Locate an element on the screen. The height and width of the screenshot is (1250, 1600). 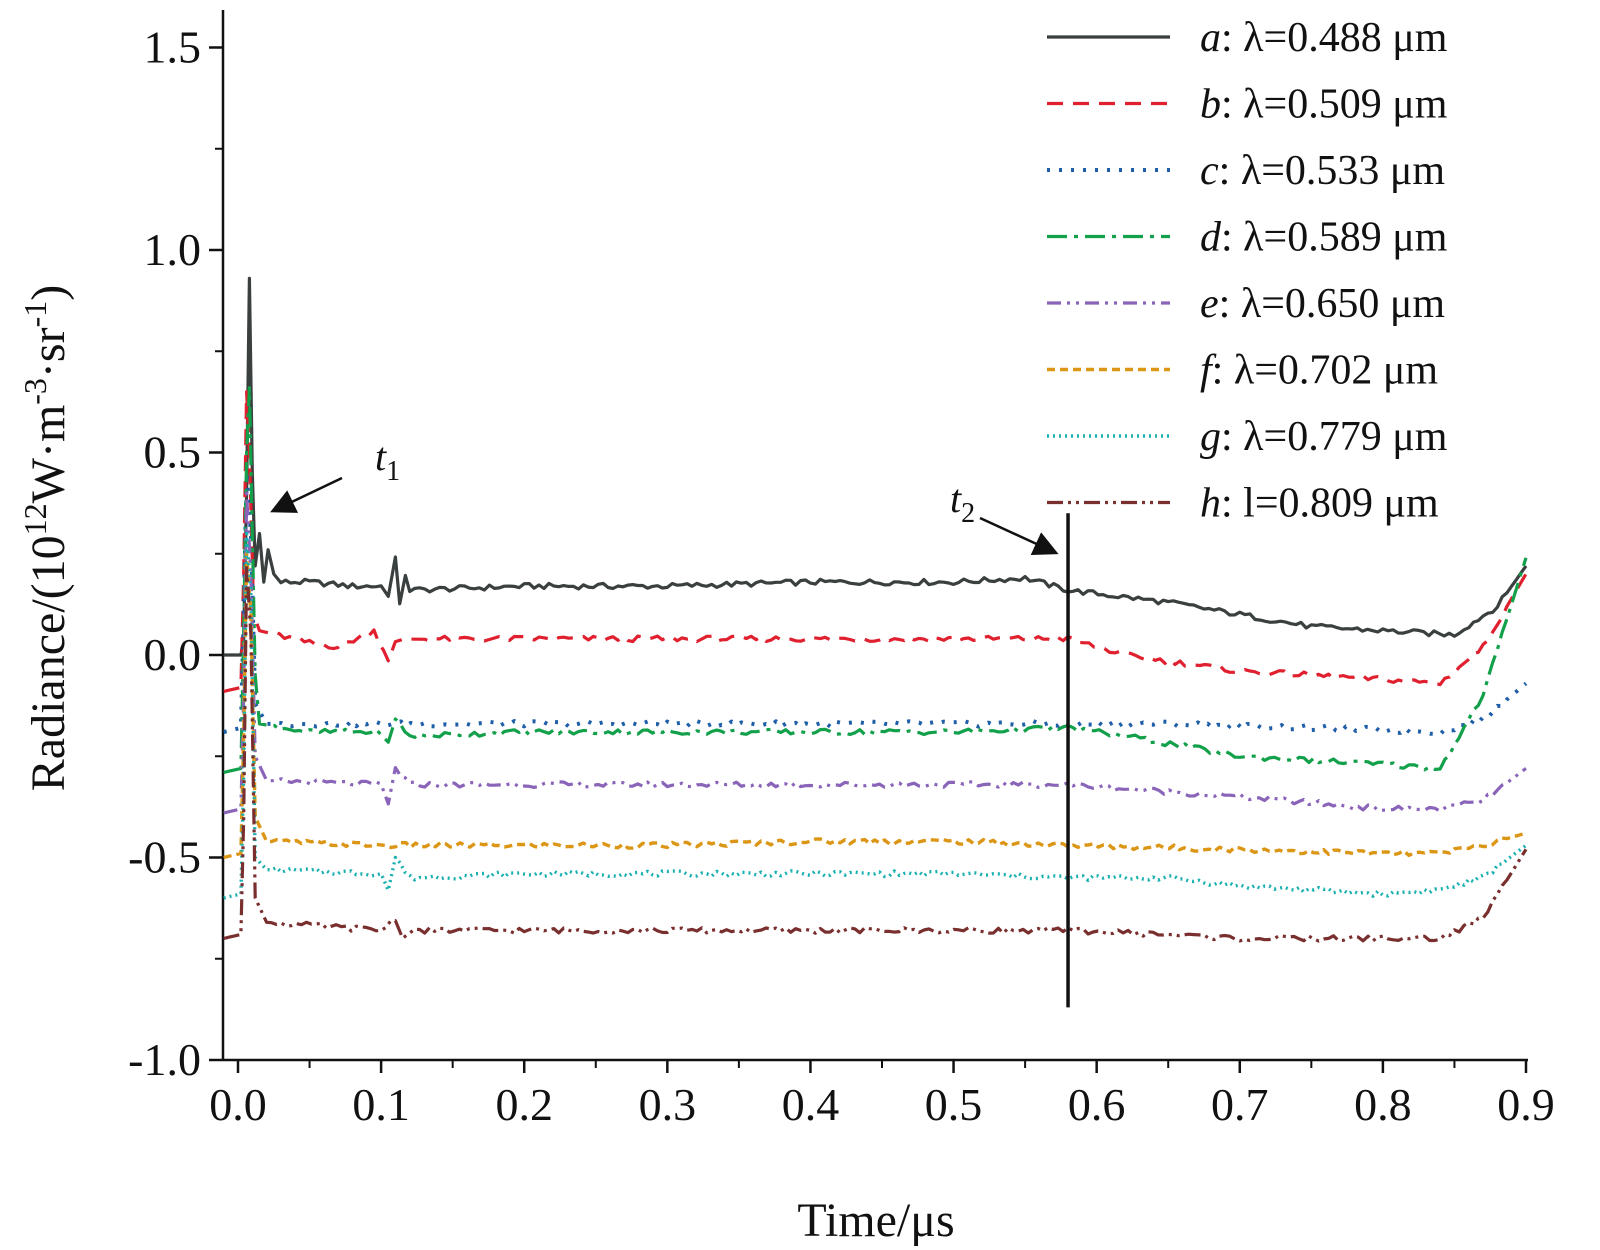
x-axis-title: Time/μs is located at coordinates (875, 1220).